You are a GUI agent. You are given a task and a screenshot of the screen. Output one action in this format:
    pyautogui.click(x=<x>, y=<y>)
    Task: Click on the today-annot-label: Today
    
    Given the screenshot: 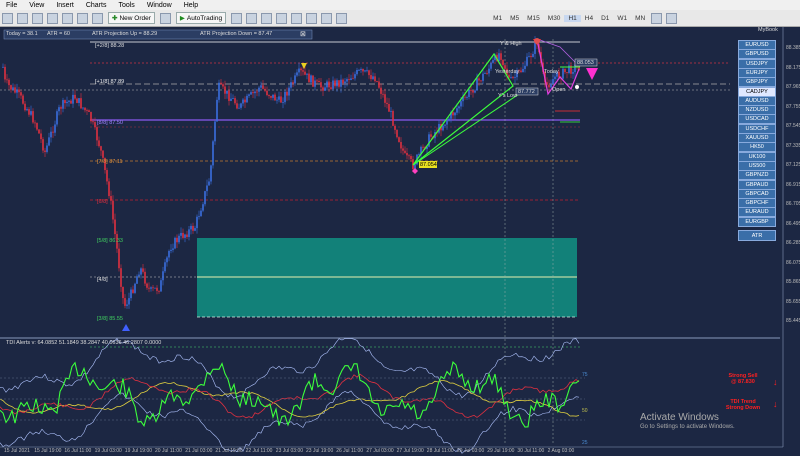 What is the action you would take?
    pyautogui.click(x=551, y=72)
    